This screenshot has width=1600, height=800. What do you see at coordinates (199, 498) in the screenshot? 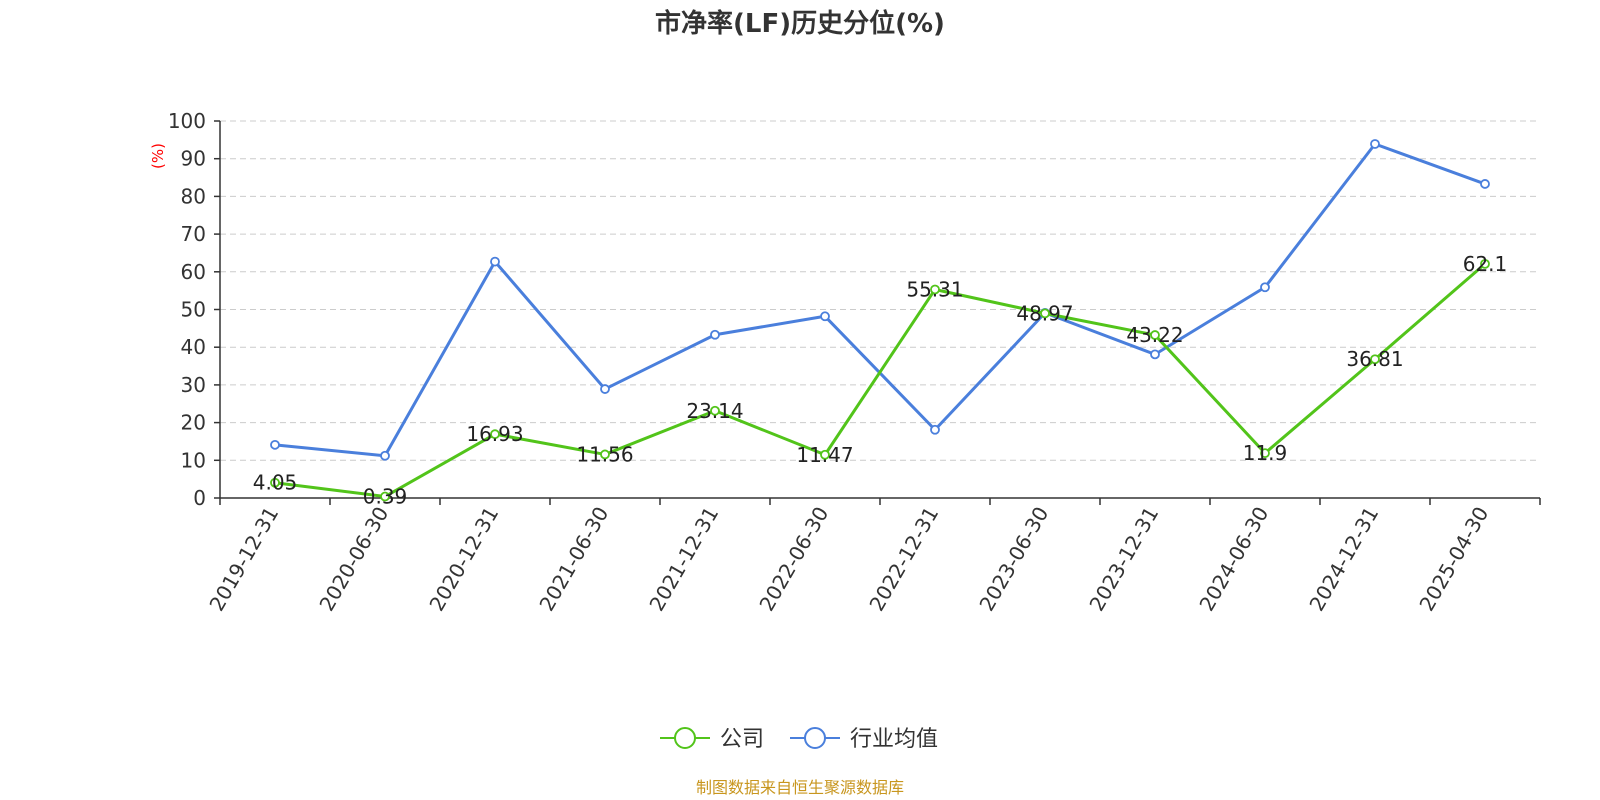
I see `y-tick-label: 0` at bounding box center [199, 498].